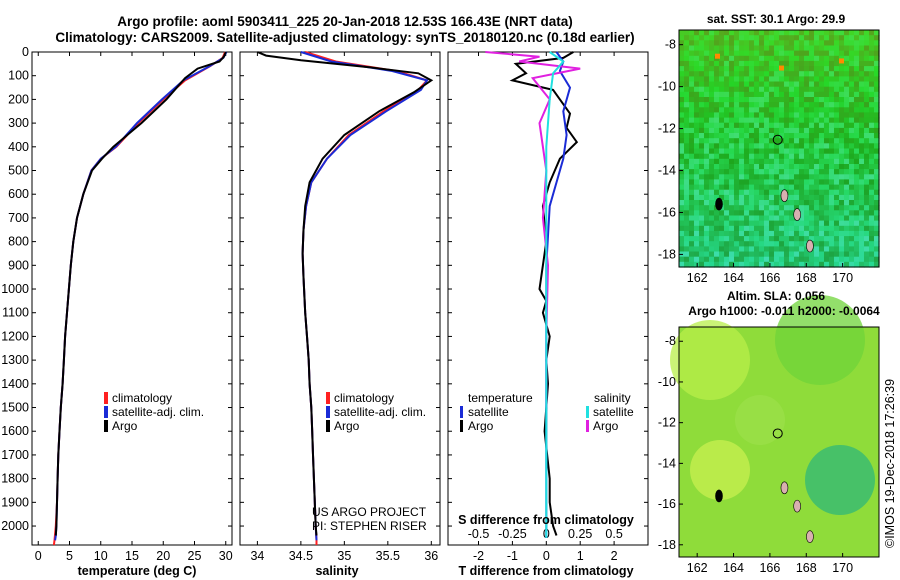 Image resolution: width=900 pixels, height=580 pixels. Describe the element at coordinates (733, 568) in the screenshot. I see `x-tick-label: 164` at that location.